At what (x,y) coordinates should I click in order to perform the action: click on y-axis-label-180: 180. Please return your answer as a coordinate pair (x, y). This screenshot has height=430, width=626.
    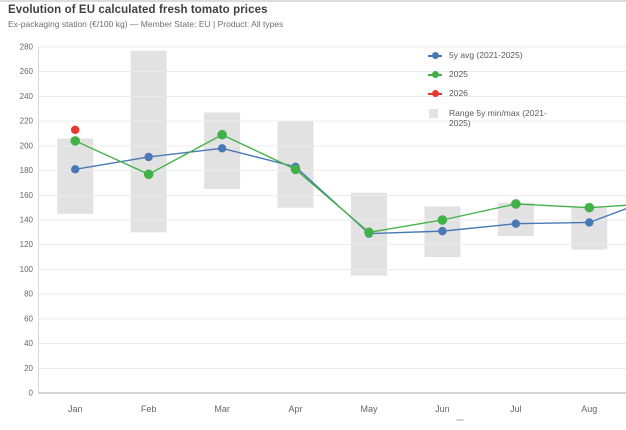
    Looking at the image, I should click on (27, 170).